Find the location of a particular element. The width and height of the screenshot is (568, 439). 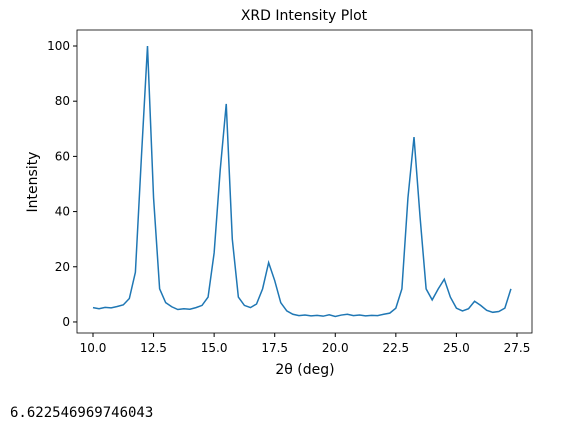

x-tick-label: 12.5 is located at coordinates (153, 348).